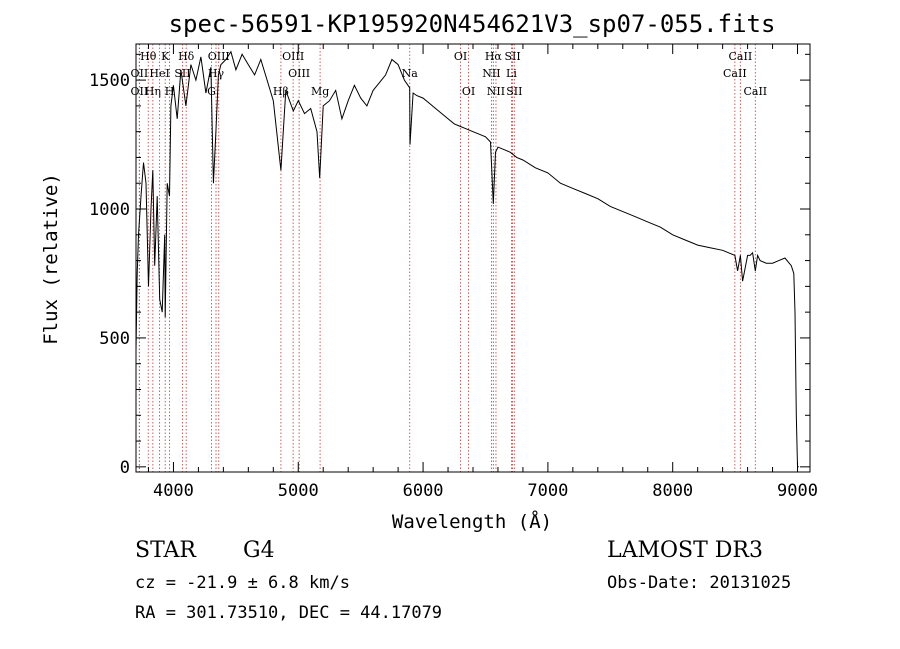  Describe the element at coordinates (491, 73) in the screenshot. I see `line-label-21: NII` at that location.